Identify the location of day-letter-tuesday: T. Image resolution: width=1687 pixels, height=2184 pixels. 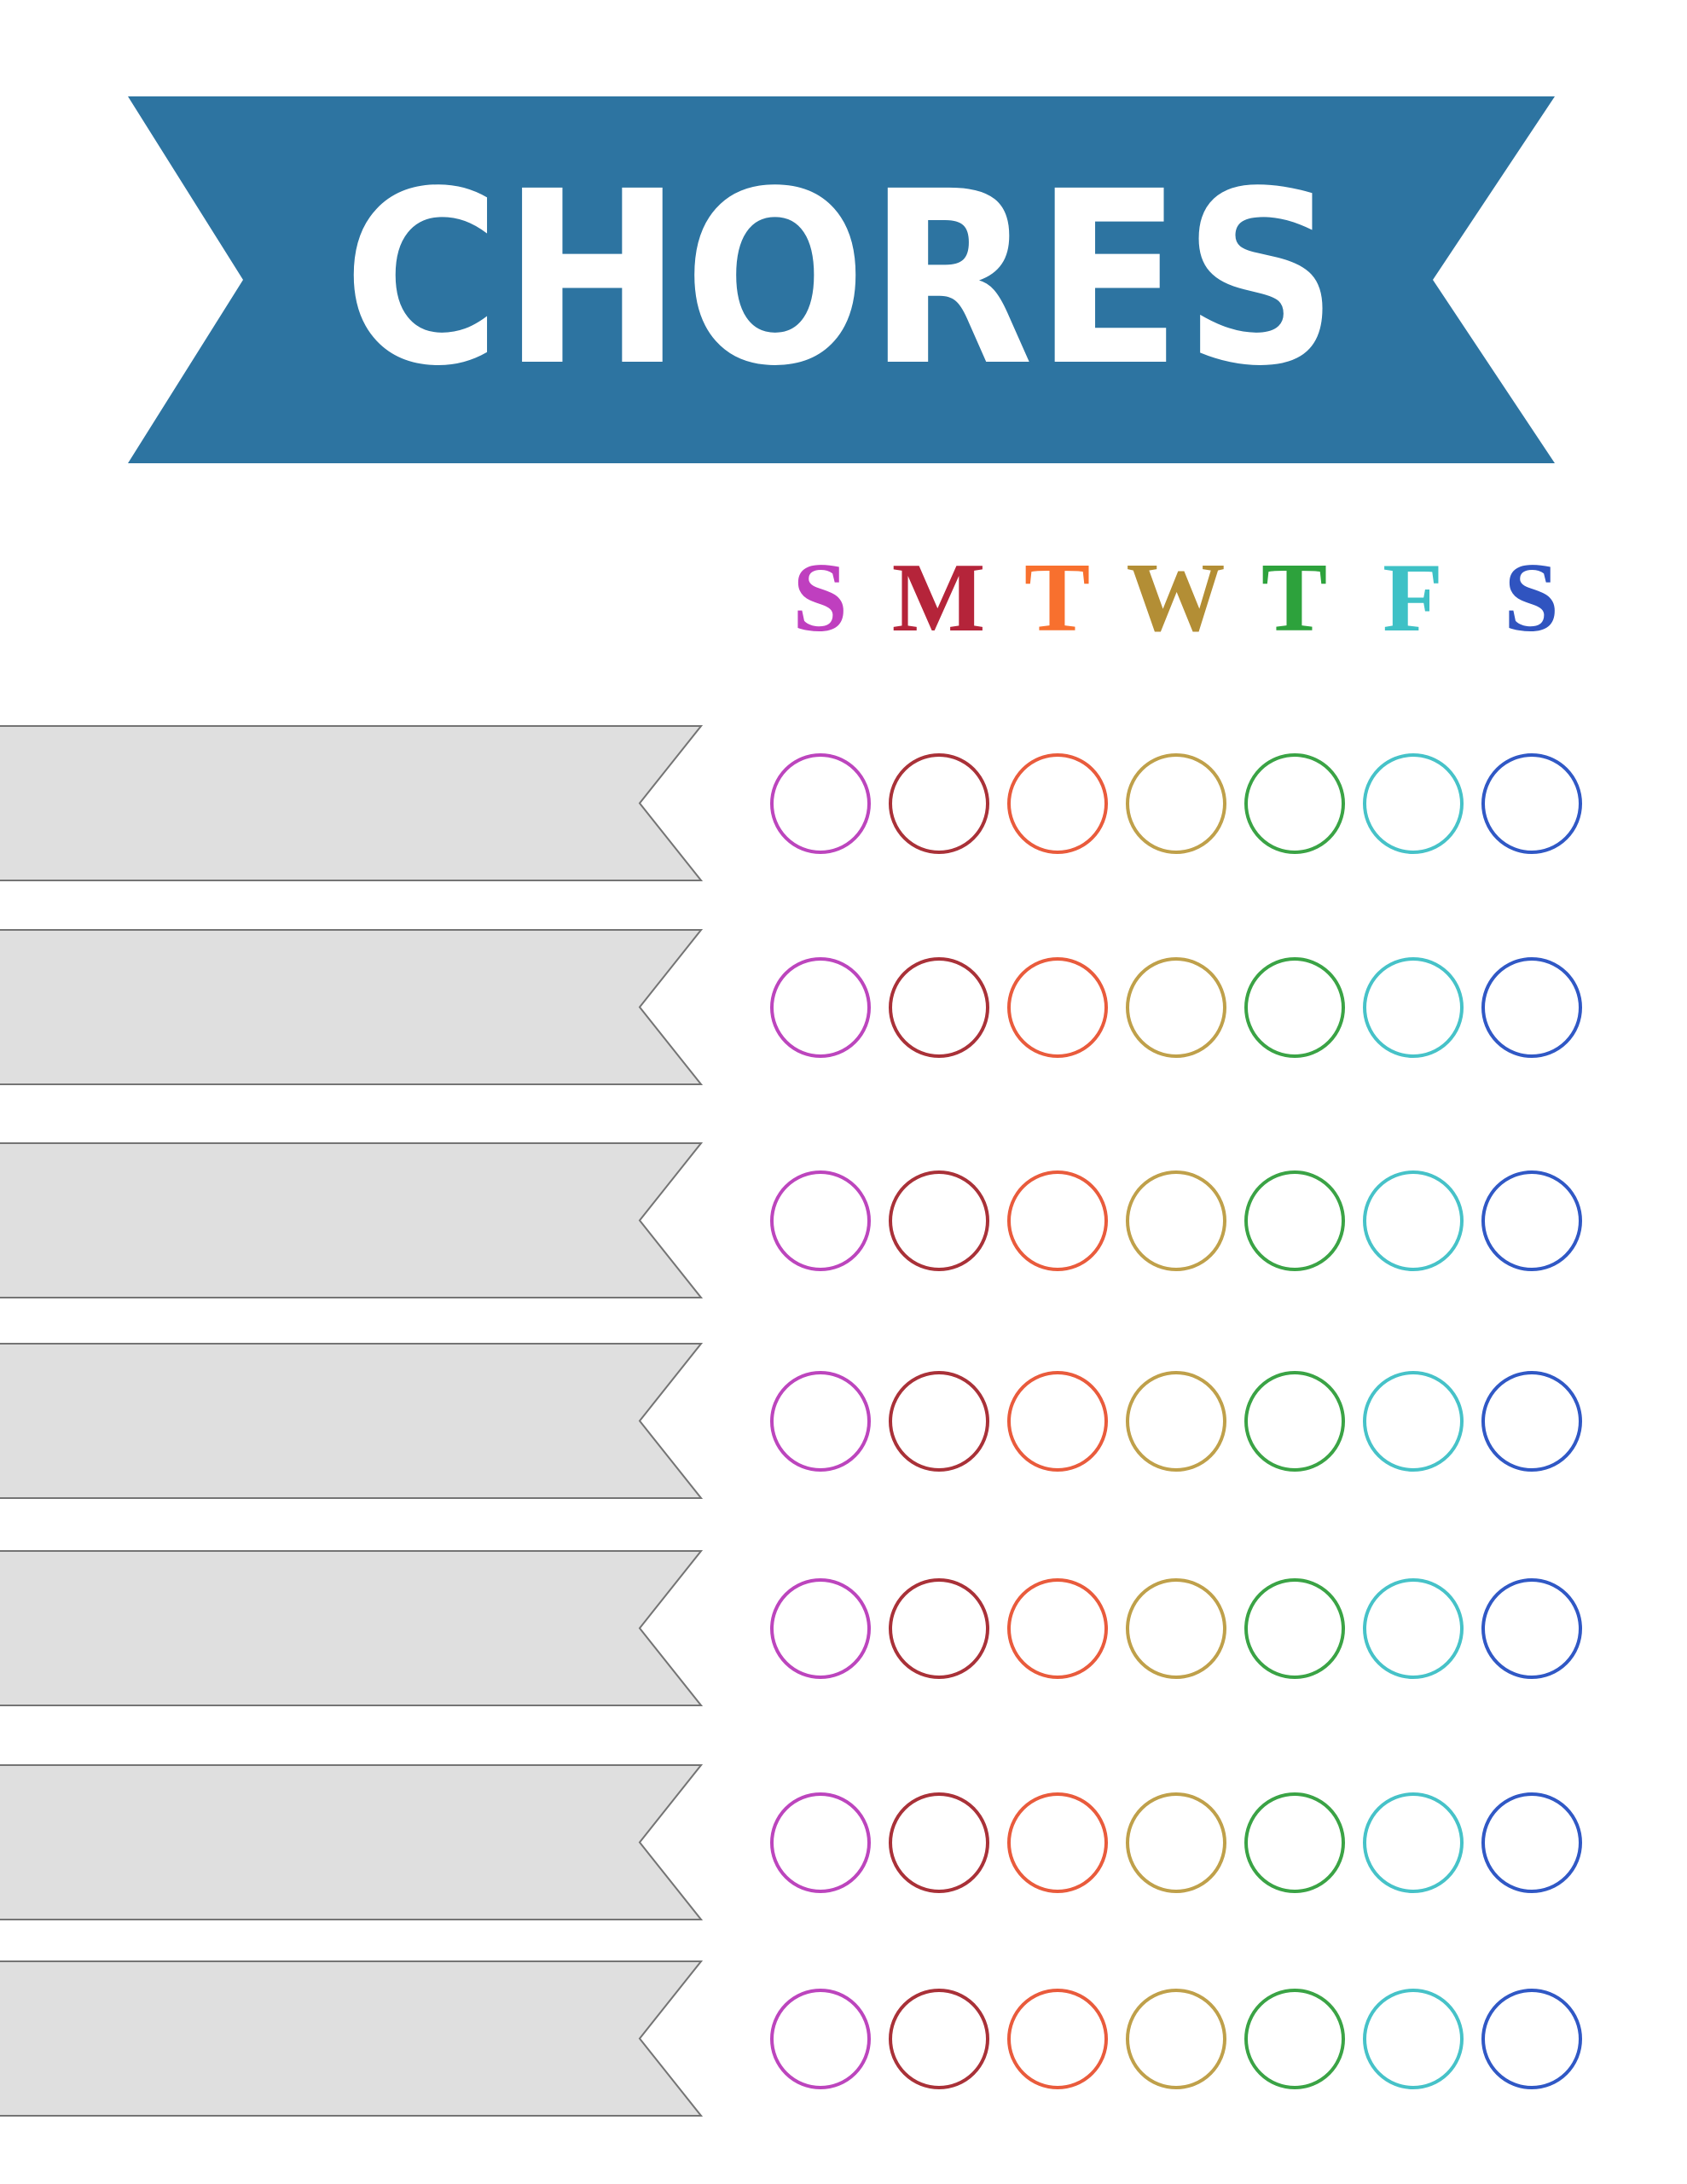
(1057, 598).